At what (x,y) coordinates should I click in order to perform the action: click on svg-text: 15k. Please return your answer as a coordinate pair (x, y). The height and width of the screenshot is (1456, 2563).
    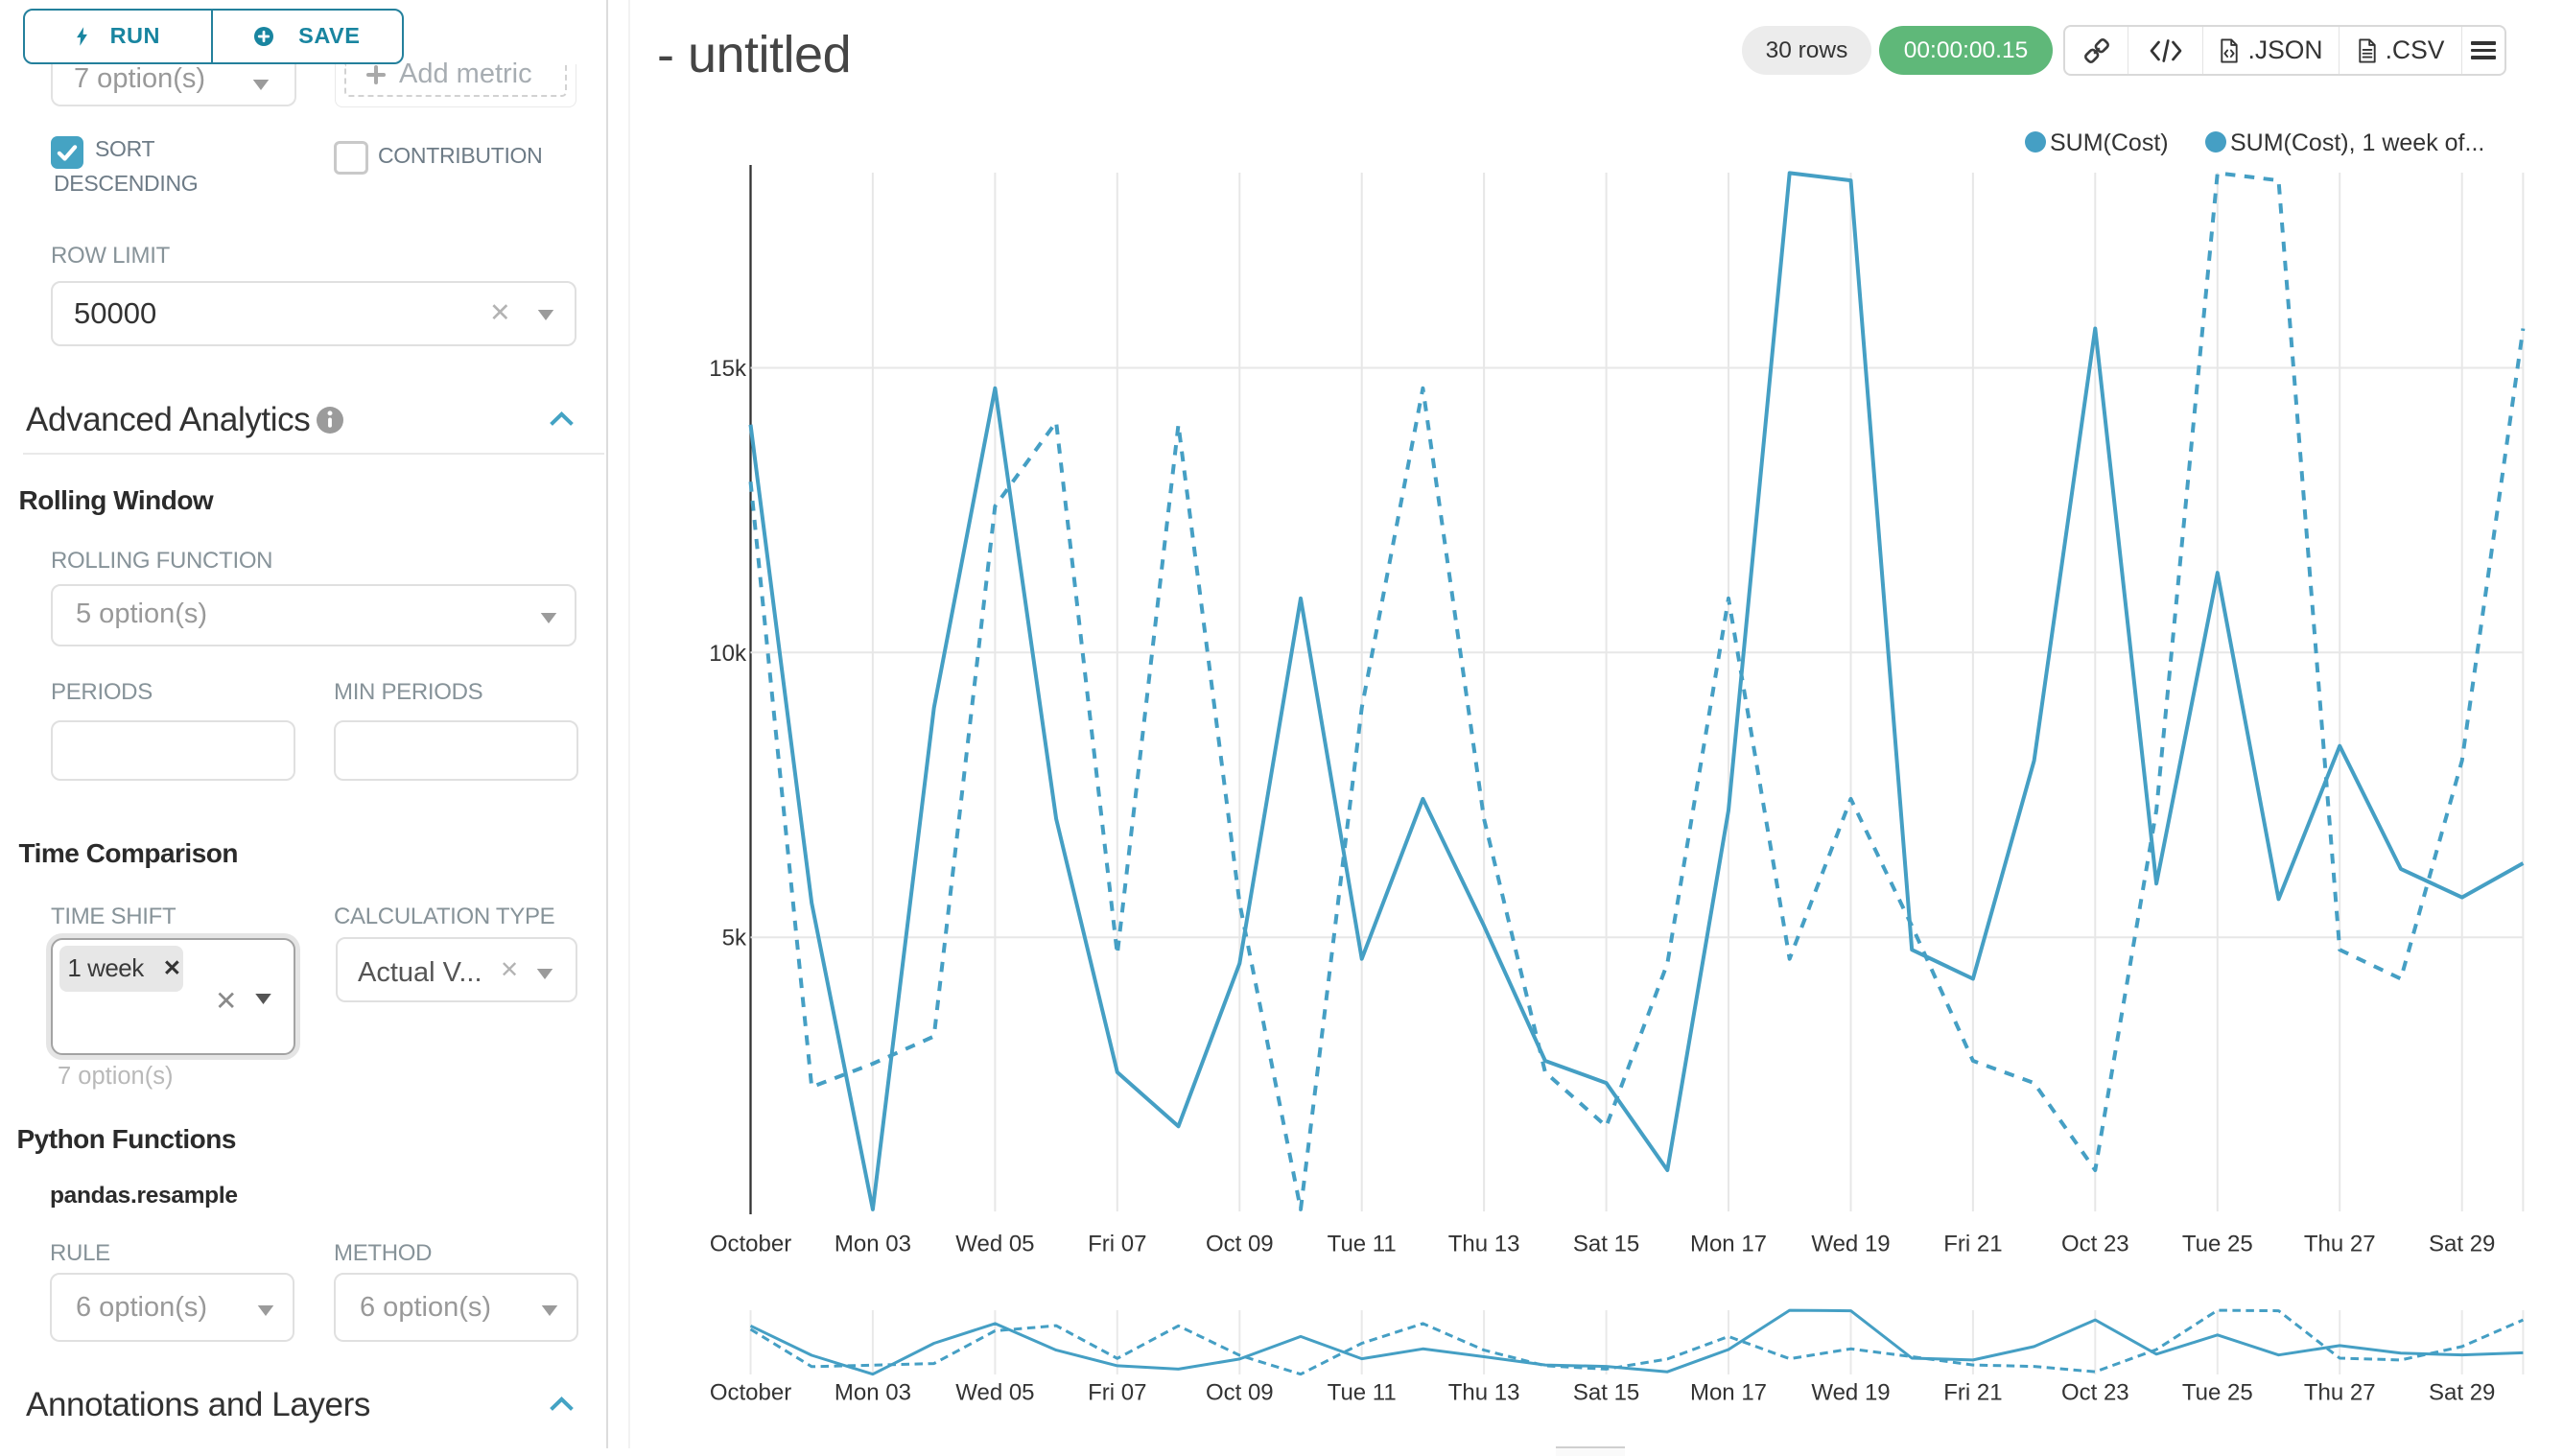
    Looking at the image, I should click on (728, 369).